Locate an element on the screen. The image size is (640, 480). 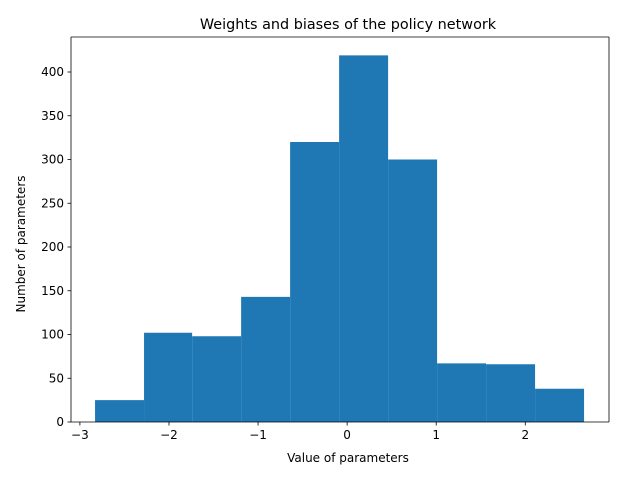
x-tick-label: −3 is located at coordinates (80, 435).